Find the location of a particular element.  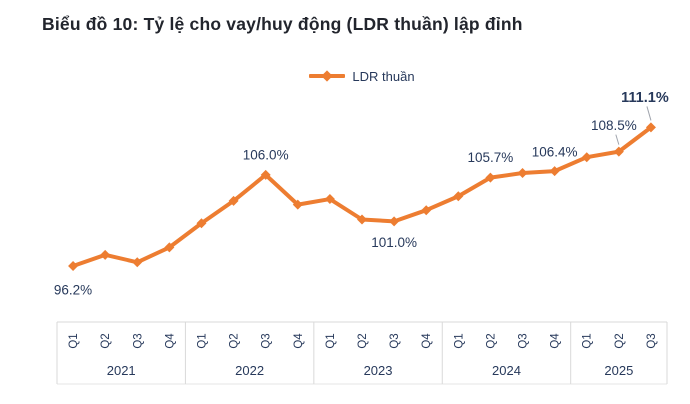

x-axis-year-label: 2023 is located at coordinates (378, 370).